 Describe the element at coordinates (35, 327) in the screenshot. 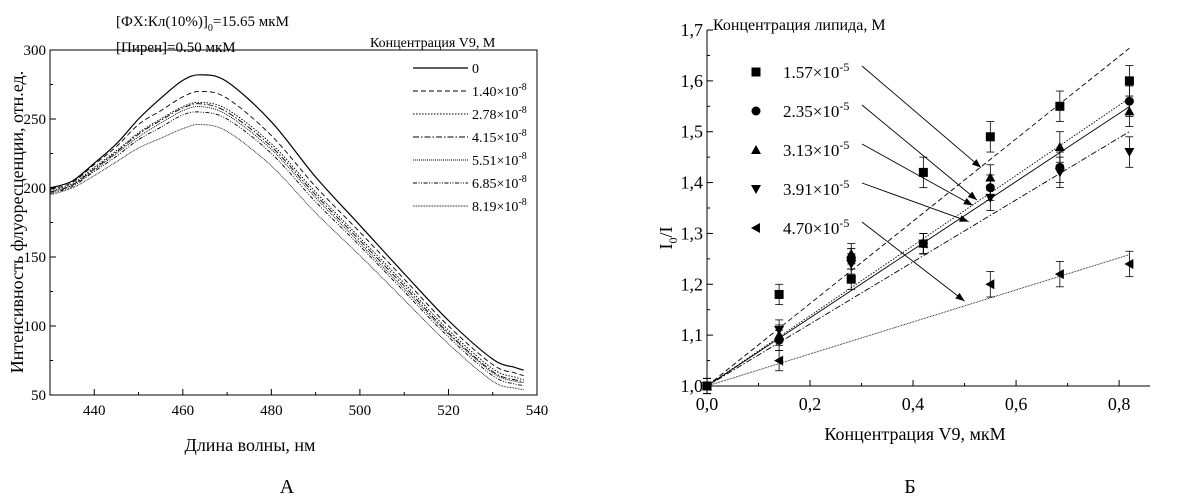

I see `panel-a-y-tick-label: 100` at that location.